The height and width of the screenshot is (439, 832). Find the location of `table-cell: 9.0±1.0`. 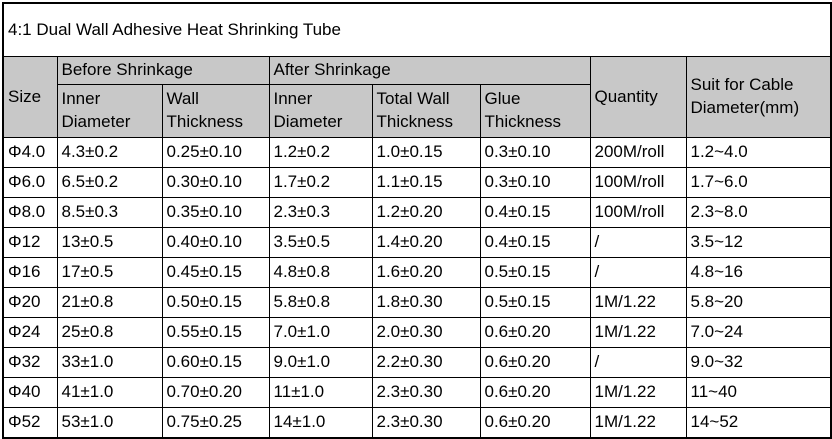

table-cell: 9.0±1.0 is located at coordinates (320, 362).